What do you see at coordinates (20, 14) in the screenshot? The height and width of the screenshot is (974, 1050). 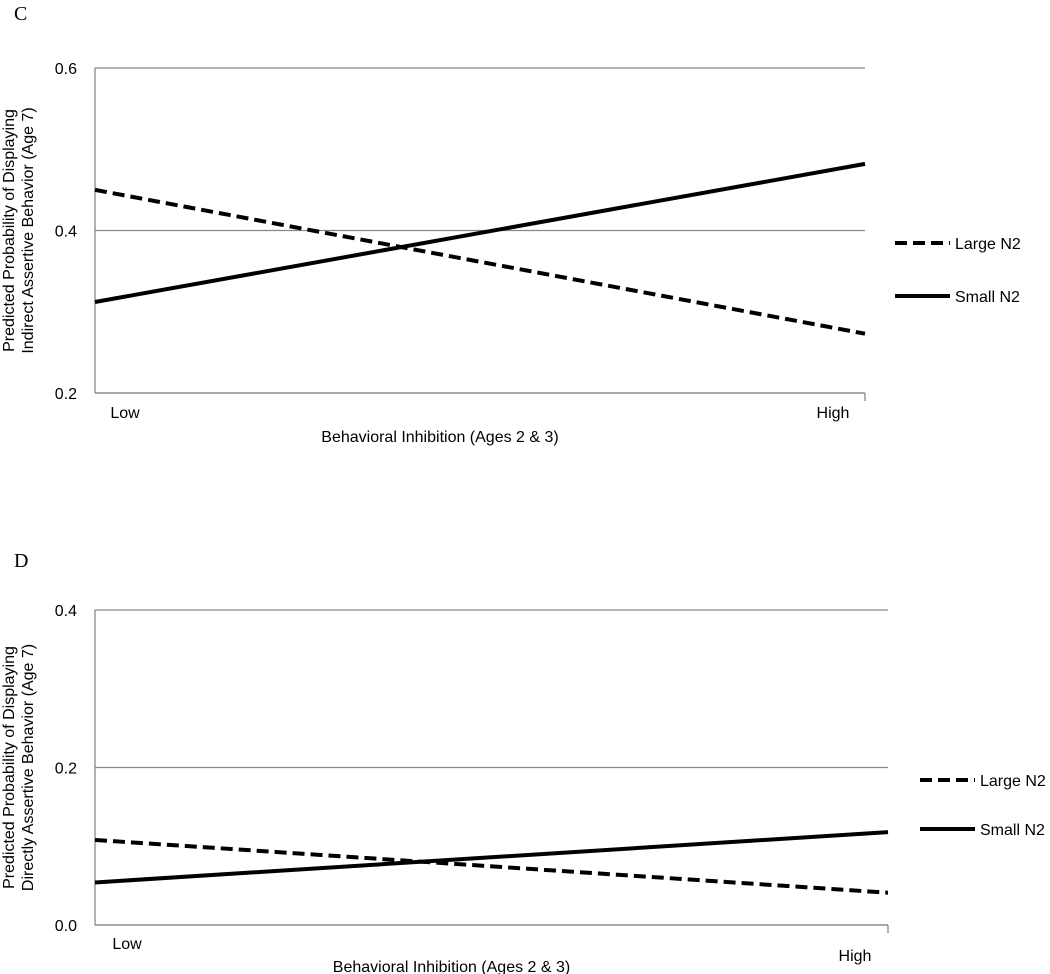 I see `panel-label: C` at bounding box center [20, 14].